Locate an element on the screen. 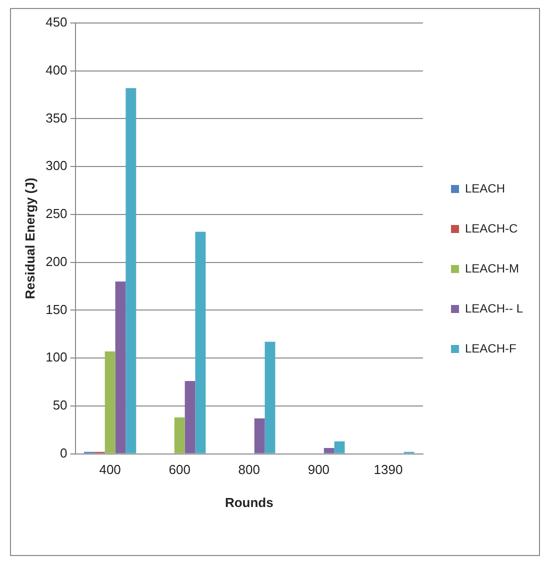 This screenshot has height=563, width=544. x-tick-label: 1390 is located at coordinates (388, 470).